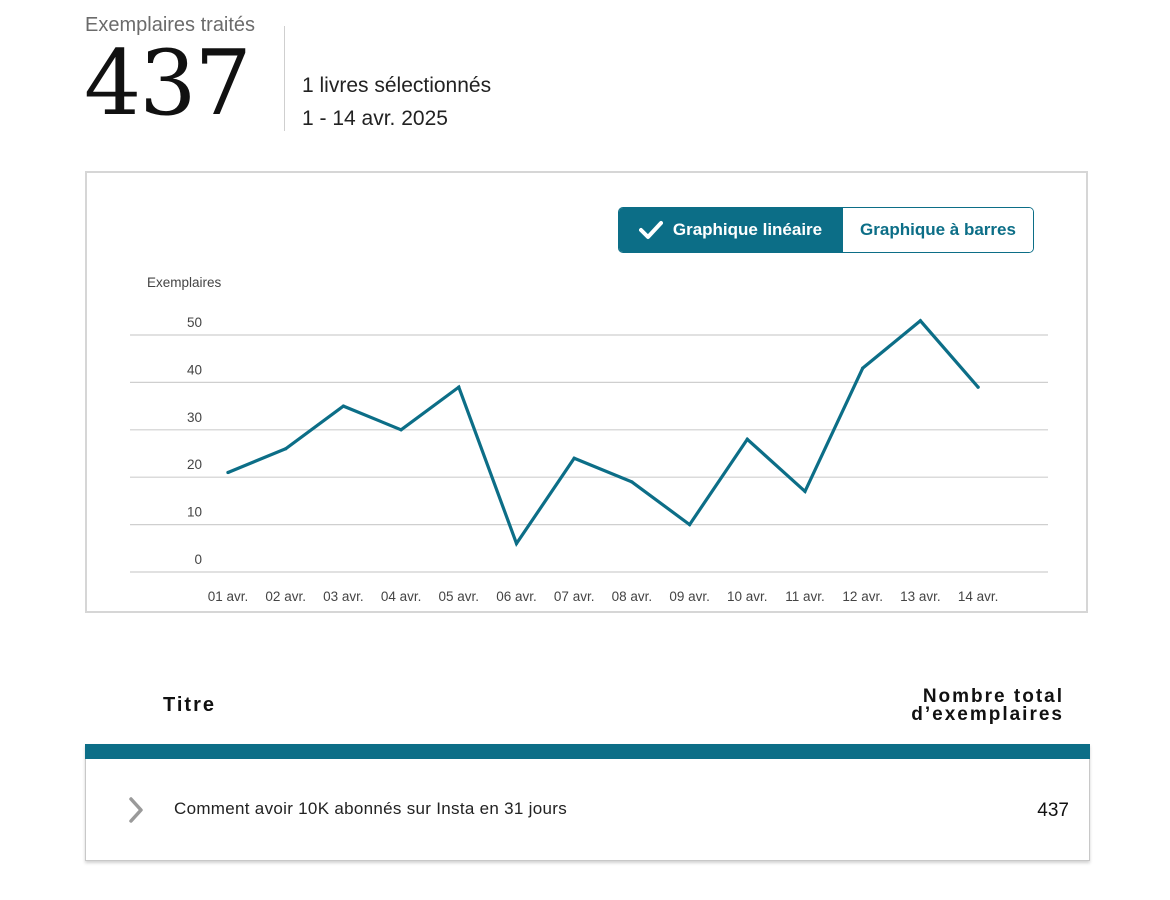 The image size is (1170, 900). I want to click on column-header-total: Nombre total d’exemplaires, so click(987, 705).